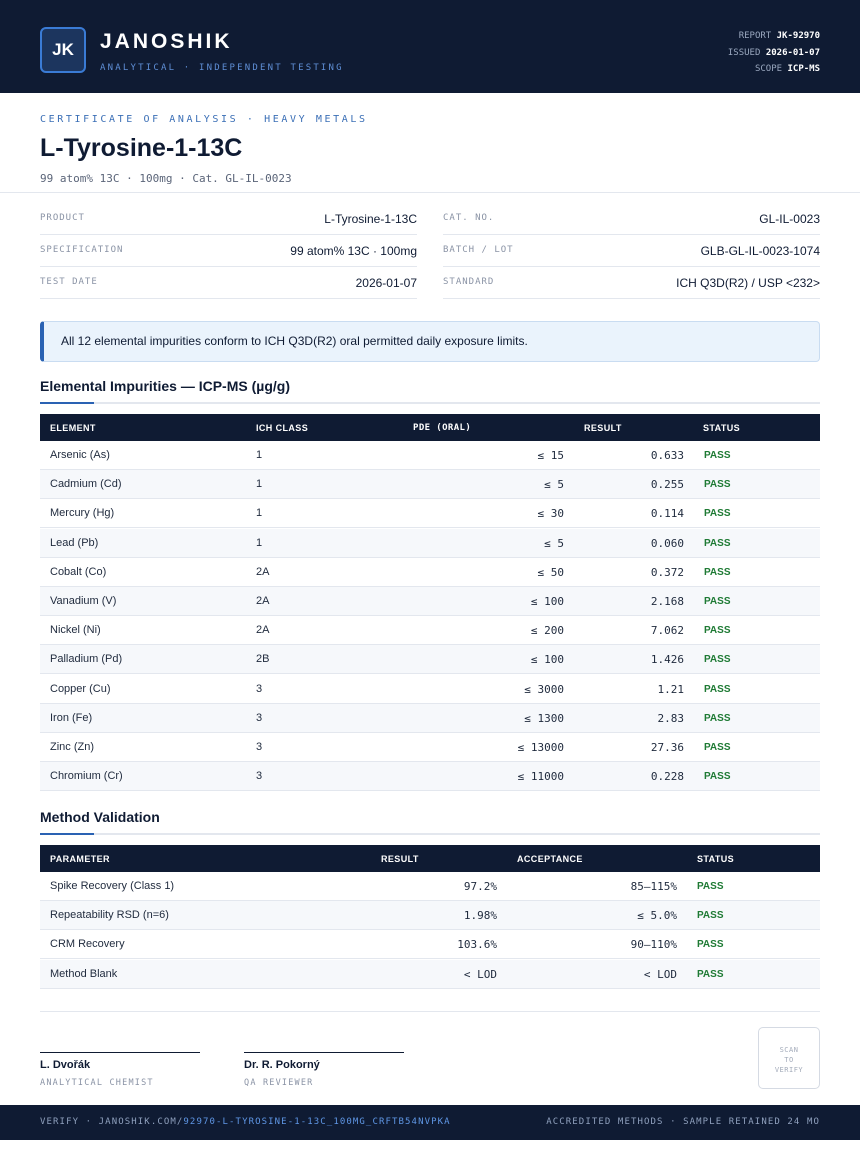  Describe the element at coordinates (259, 688) in the screenshot. I see `cell-ich-class: 3` at that location.